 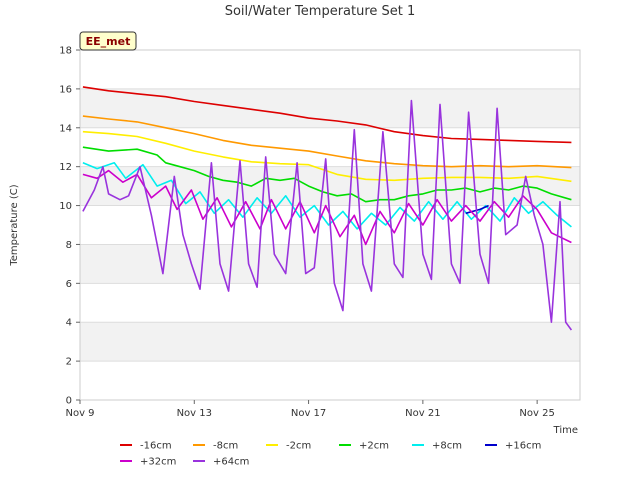 What do you see at coordinates (565, 430) in the screenshot?
I see `x-axis-label: Time` at bounding box center [565, 430].